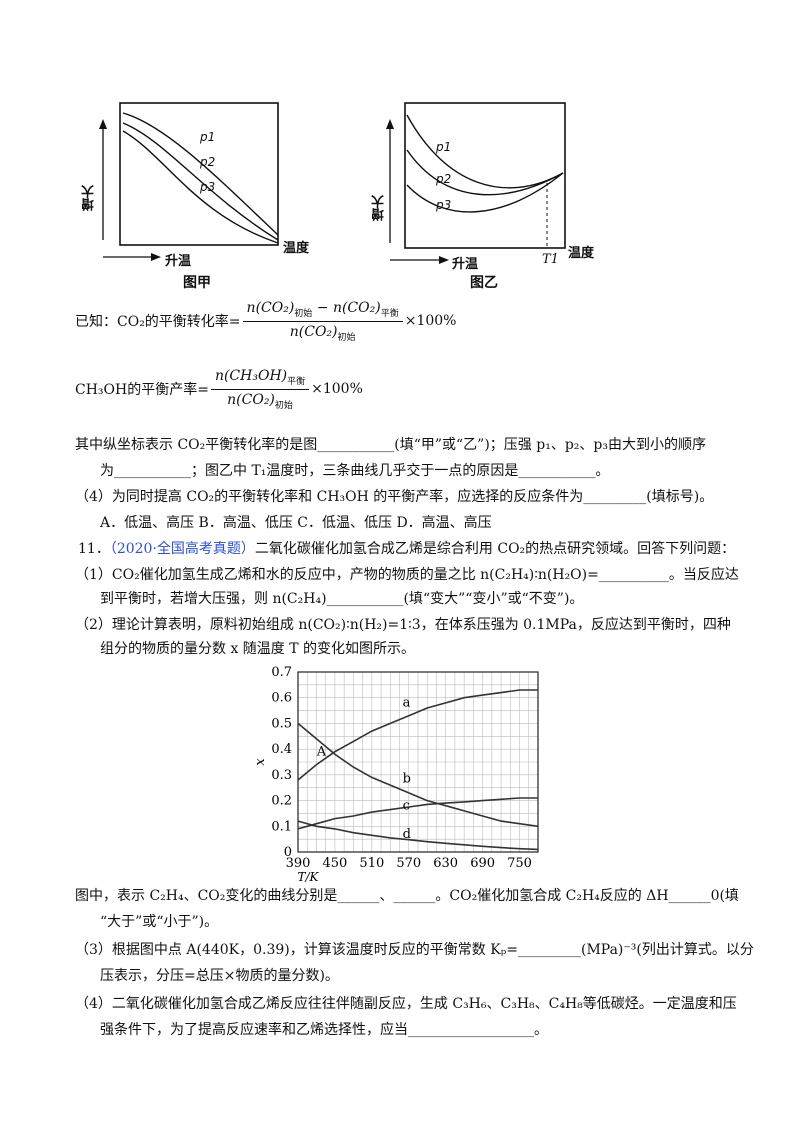 This screenshot has width=800, height=1132. What do you see at coordinates (335, 863) in the screenshot?
I see `x-tick-label: 450` at bounding box center [335, 863].